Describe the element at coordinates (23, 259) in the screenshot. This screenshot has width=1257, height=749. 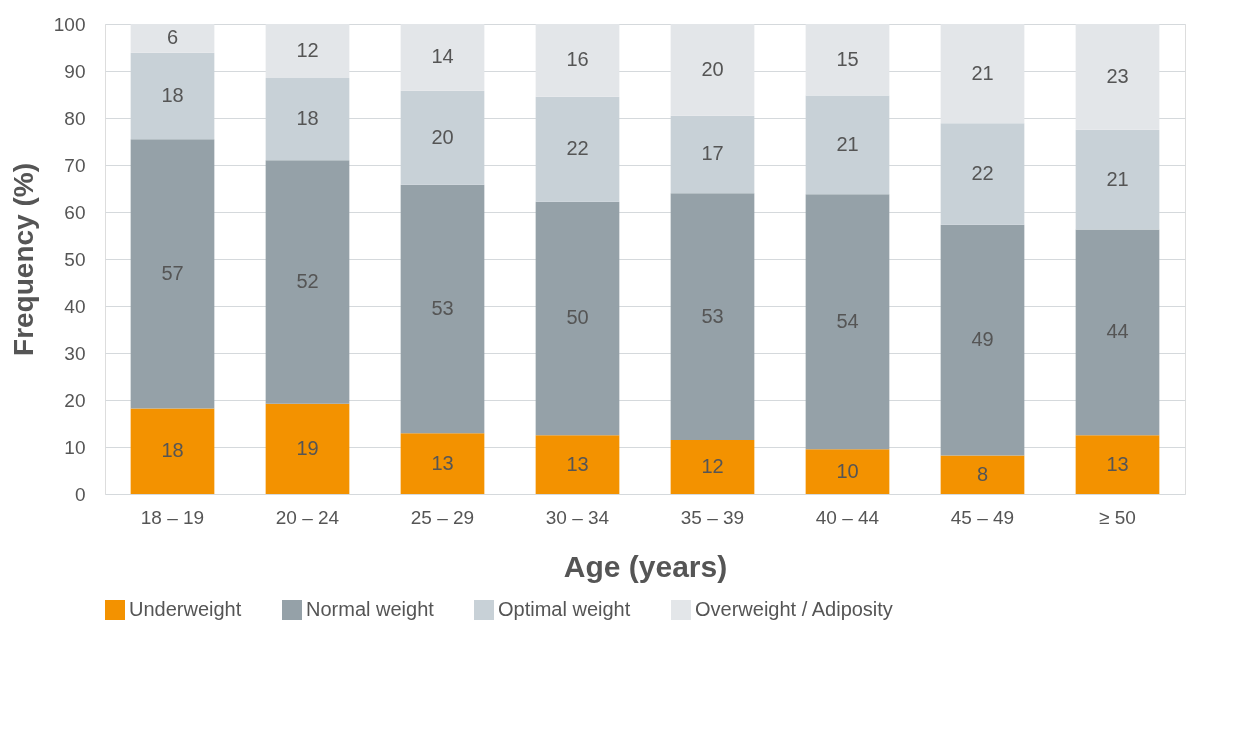
I see `y-axis-title: Frequency (%)` at that location.